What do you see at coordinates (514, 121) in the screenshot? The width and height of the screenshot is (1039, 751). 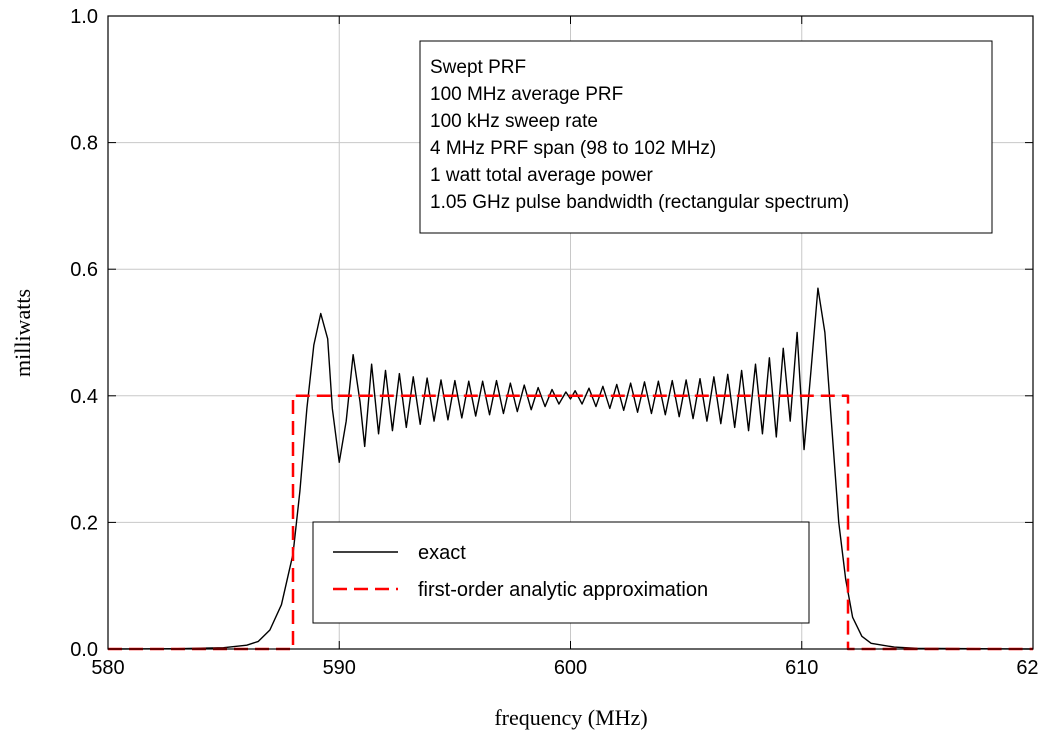 I see `info-line: 100 kHz sweep rate` at bounding box center [514, 121].